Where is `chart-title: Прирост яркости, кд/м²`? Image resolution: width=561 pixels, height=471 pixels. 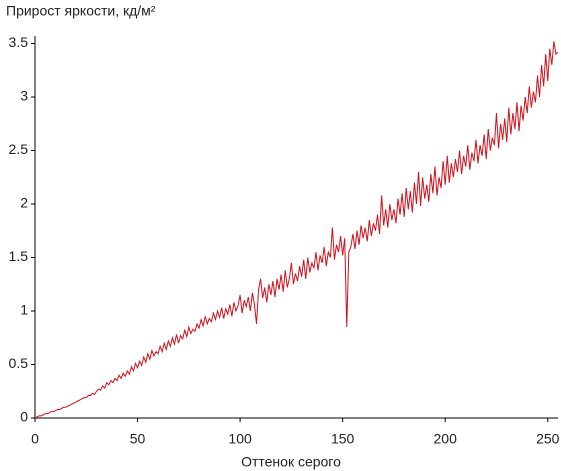
chart-title: Прирост яркости, кд/м² is located at coordinates (81, 11).